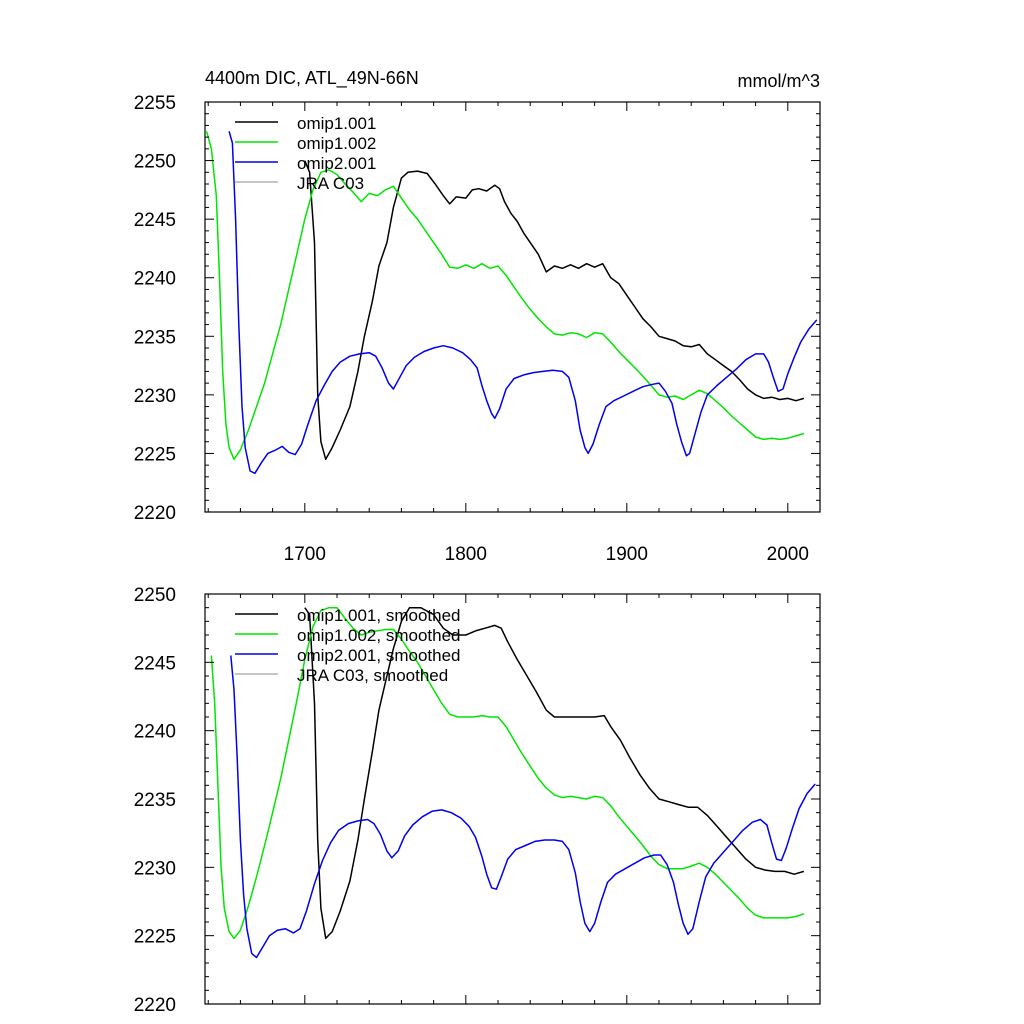  I want to click on chart-units-label: mmol/m^3, so click(779, 81).